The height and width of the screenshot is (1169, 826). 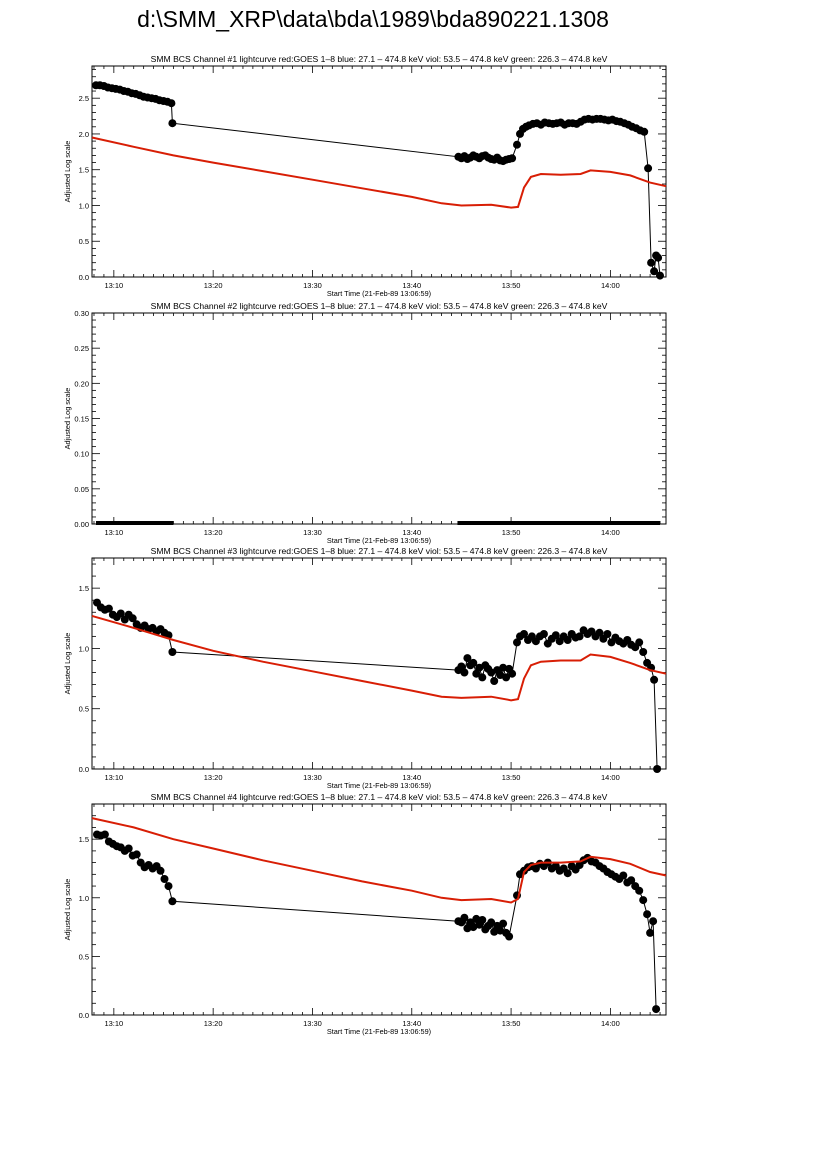 I want to click on y-tick-label: 0.00, so click(x=81, y=524).